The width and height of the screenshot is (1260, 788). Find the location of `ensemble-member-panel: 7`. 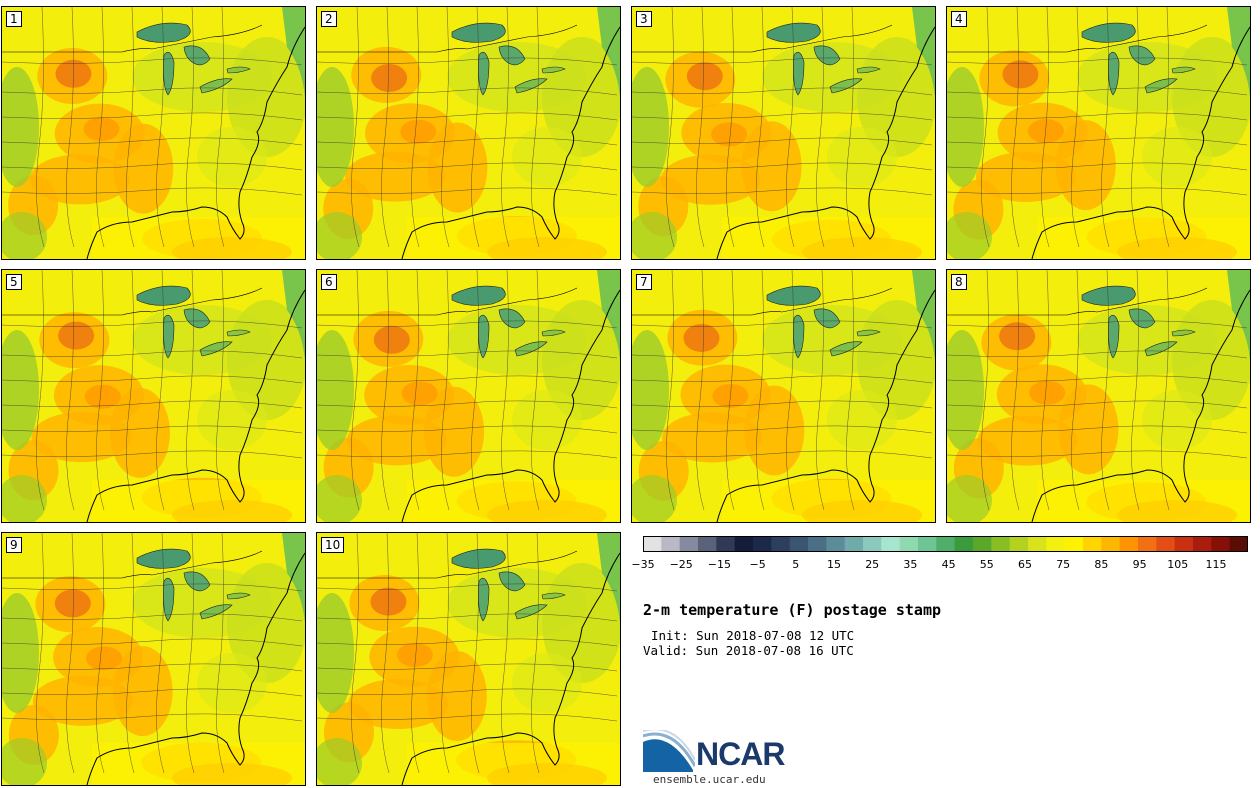

ensemble-member-panel: 7 is located at coordinates (783, 396).